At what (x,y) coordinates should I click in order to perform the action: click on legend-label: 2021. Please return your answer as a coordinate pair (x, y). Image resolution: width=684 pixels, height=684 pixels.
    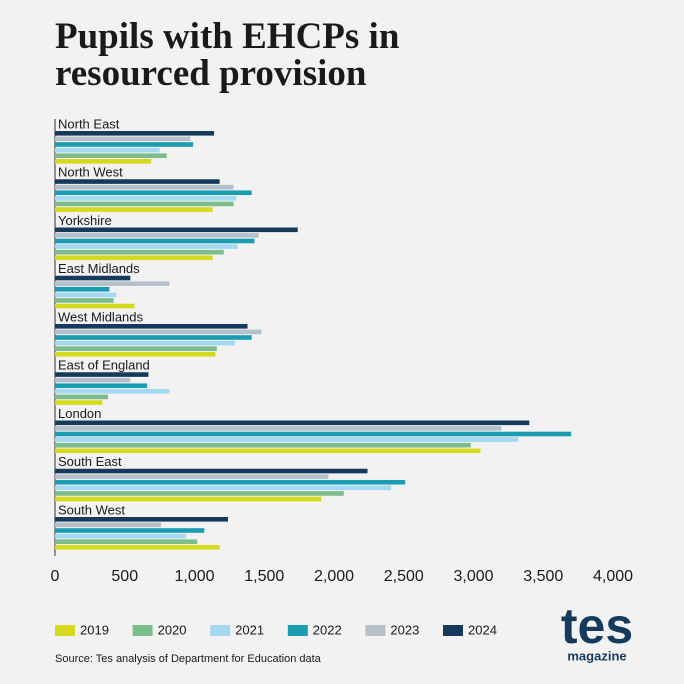
    Looking at the image, I should click on (249, 629).